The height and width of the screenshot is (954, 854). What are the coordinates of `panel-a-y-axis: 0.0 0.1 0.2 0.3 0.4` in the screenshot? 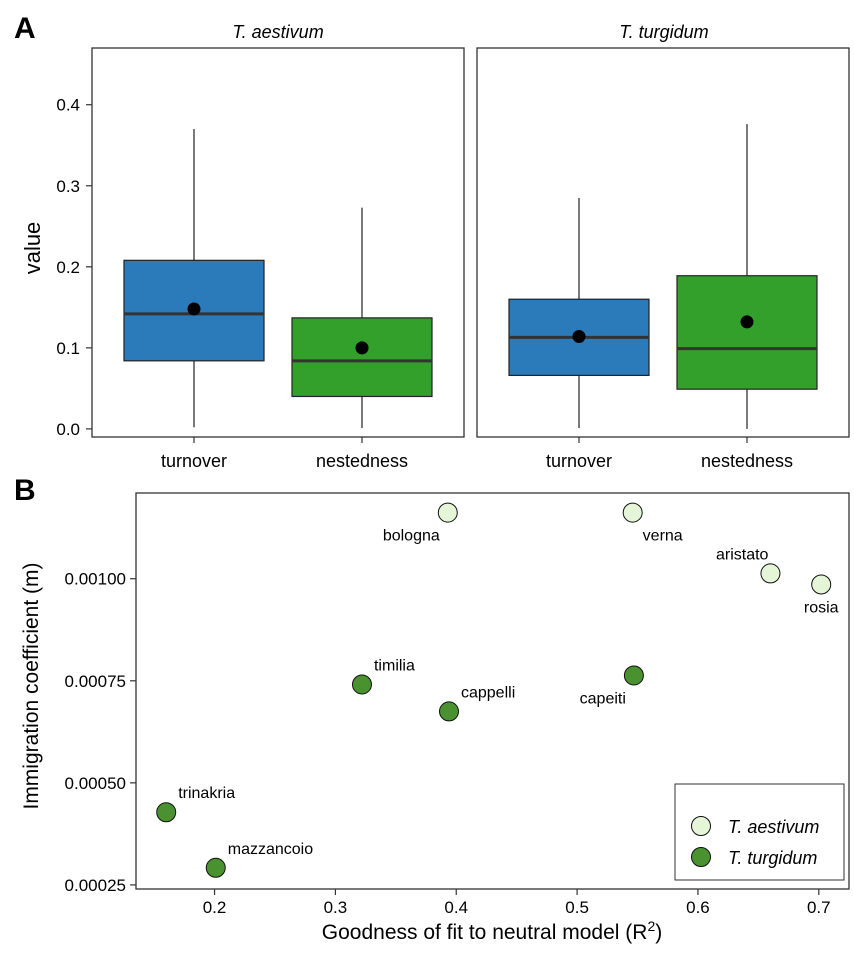 It's located at (74, 267).